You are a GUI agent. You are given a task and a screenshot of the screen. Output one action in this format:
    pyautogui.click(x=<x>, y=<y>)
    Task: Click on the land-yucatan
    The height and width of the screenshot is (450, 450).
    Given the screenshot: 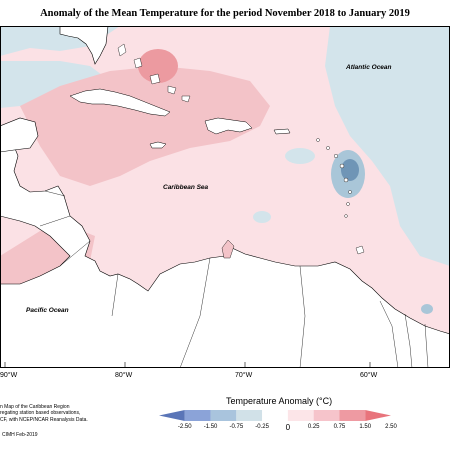 What is the action you would take?
    pyautogui.click(x=19, y=135)
    